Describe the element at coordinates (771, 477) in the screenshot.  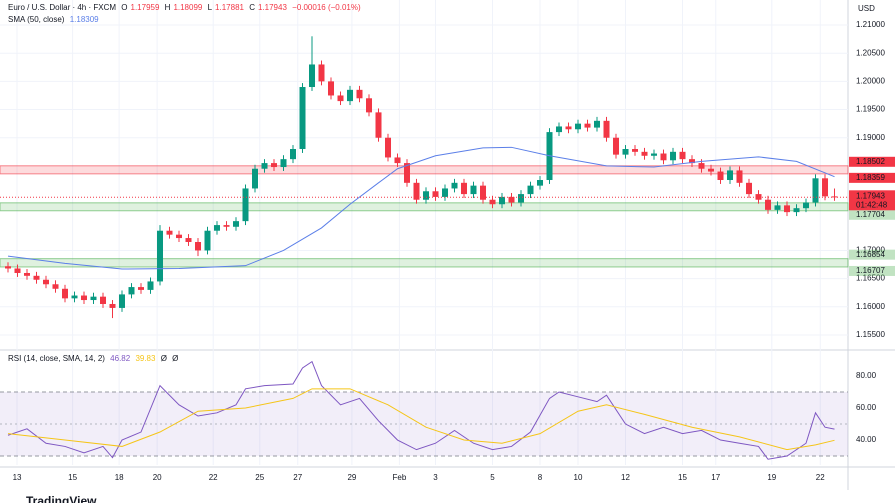
I see `x-tick-label: 19` at that location.